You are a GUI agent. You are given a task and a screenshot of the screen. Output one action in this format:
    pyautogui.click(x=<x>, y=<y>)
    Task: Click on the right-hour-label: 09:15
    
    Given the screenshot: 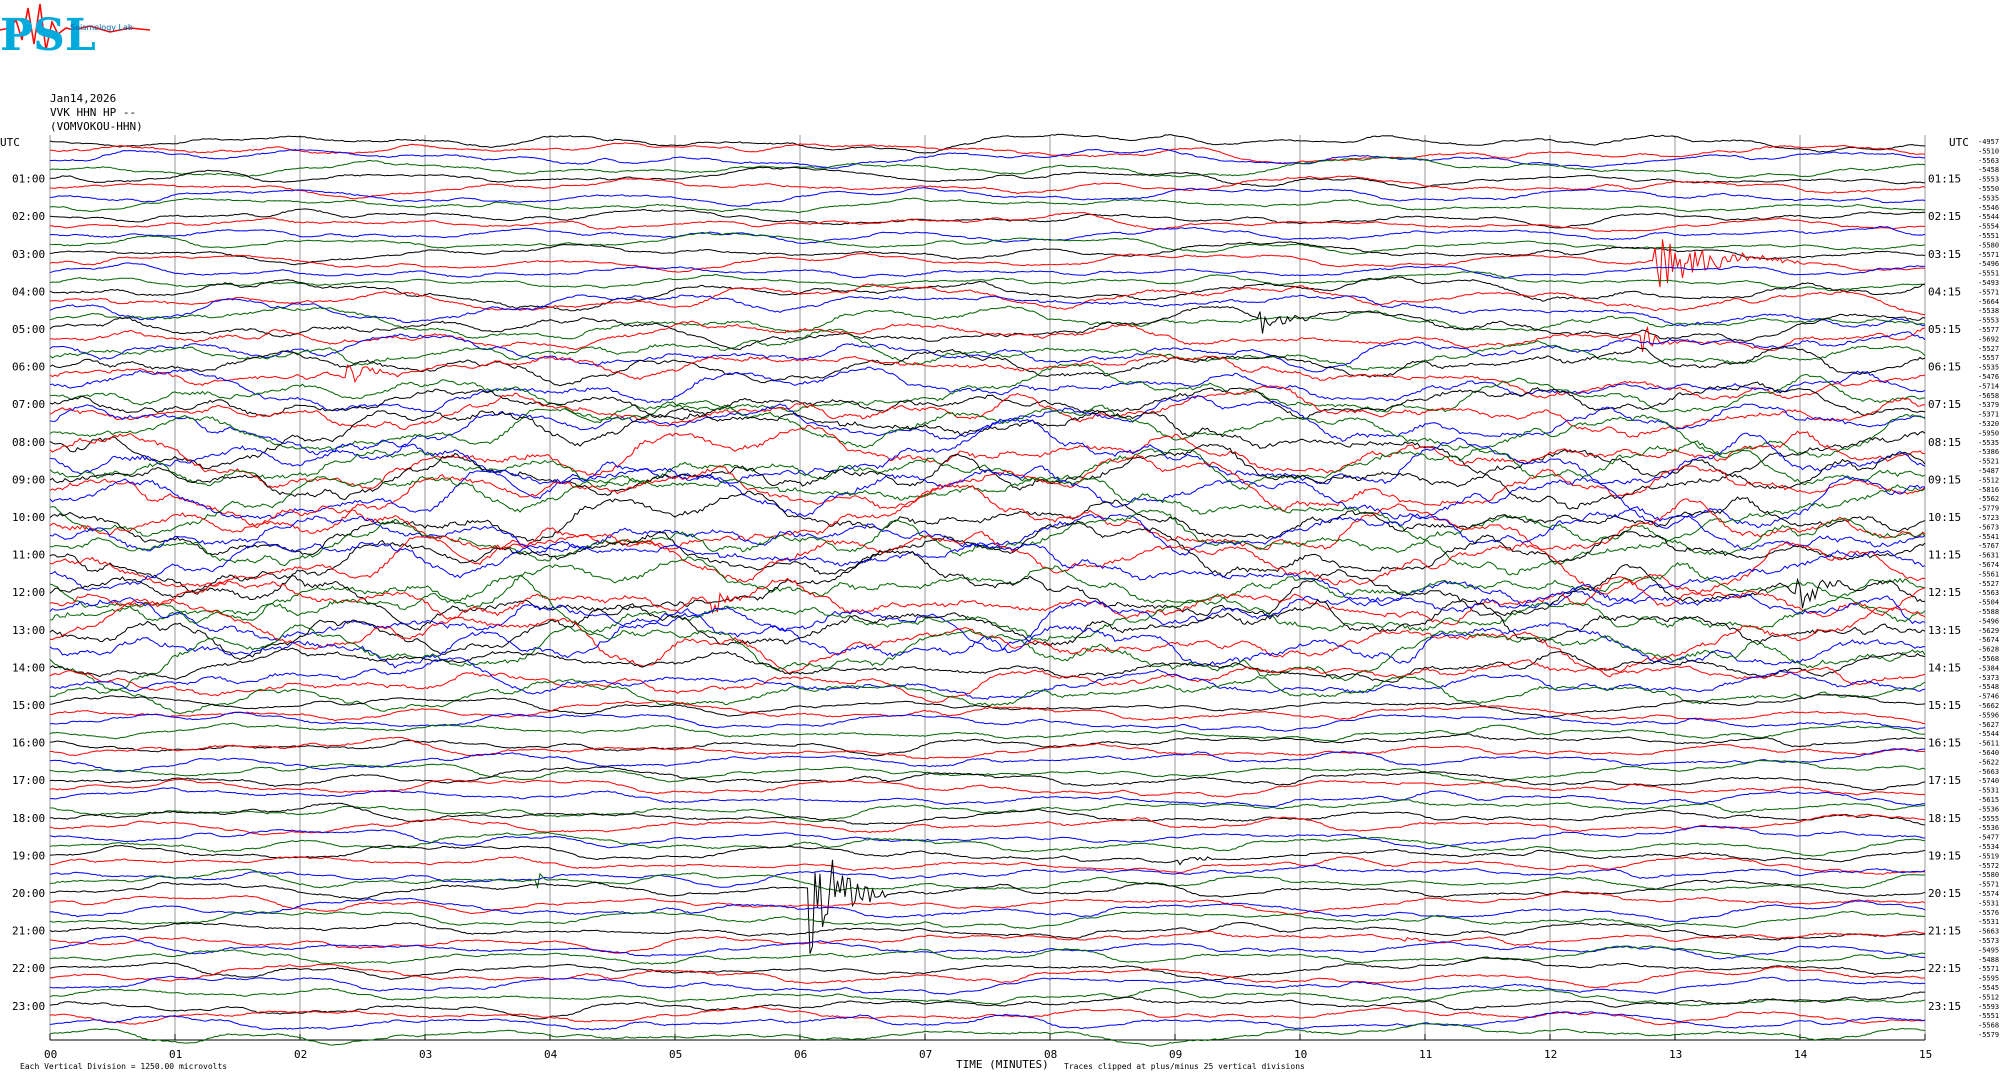 What is the action you would take?
    pyautogui.click(x=1944, y=479)
    